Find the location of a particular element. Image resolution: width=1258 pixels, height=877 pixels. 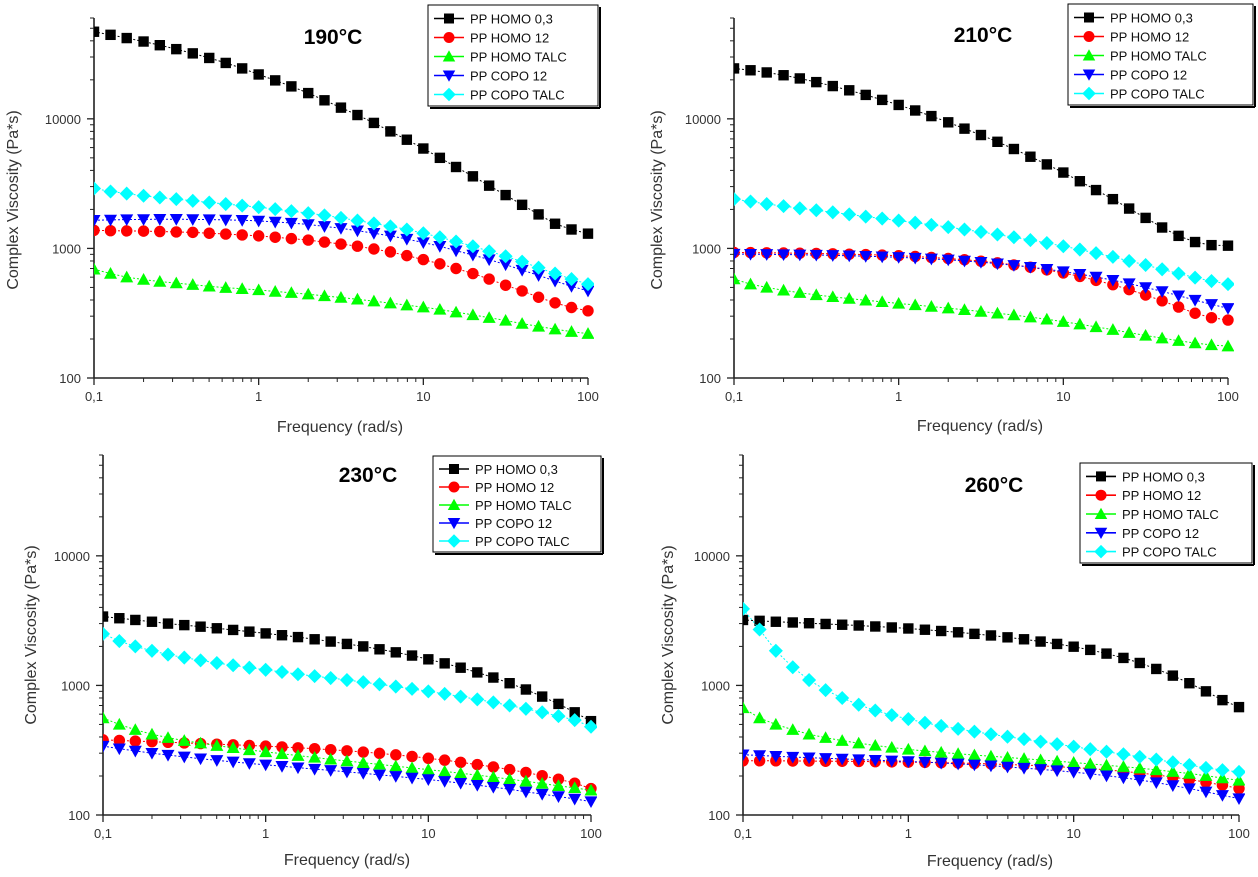

x-tick-label: 1 is located at coordinates (258, 396).